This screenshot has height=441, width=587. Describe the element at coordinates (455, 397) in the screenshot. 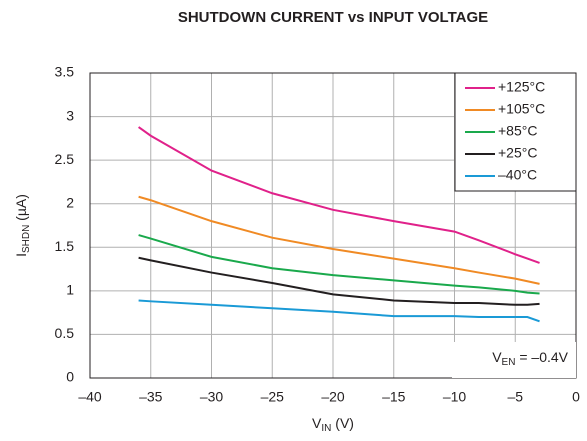

I see `x-tick-label: –10` at that location.